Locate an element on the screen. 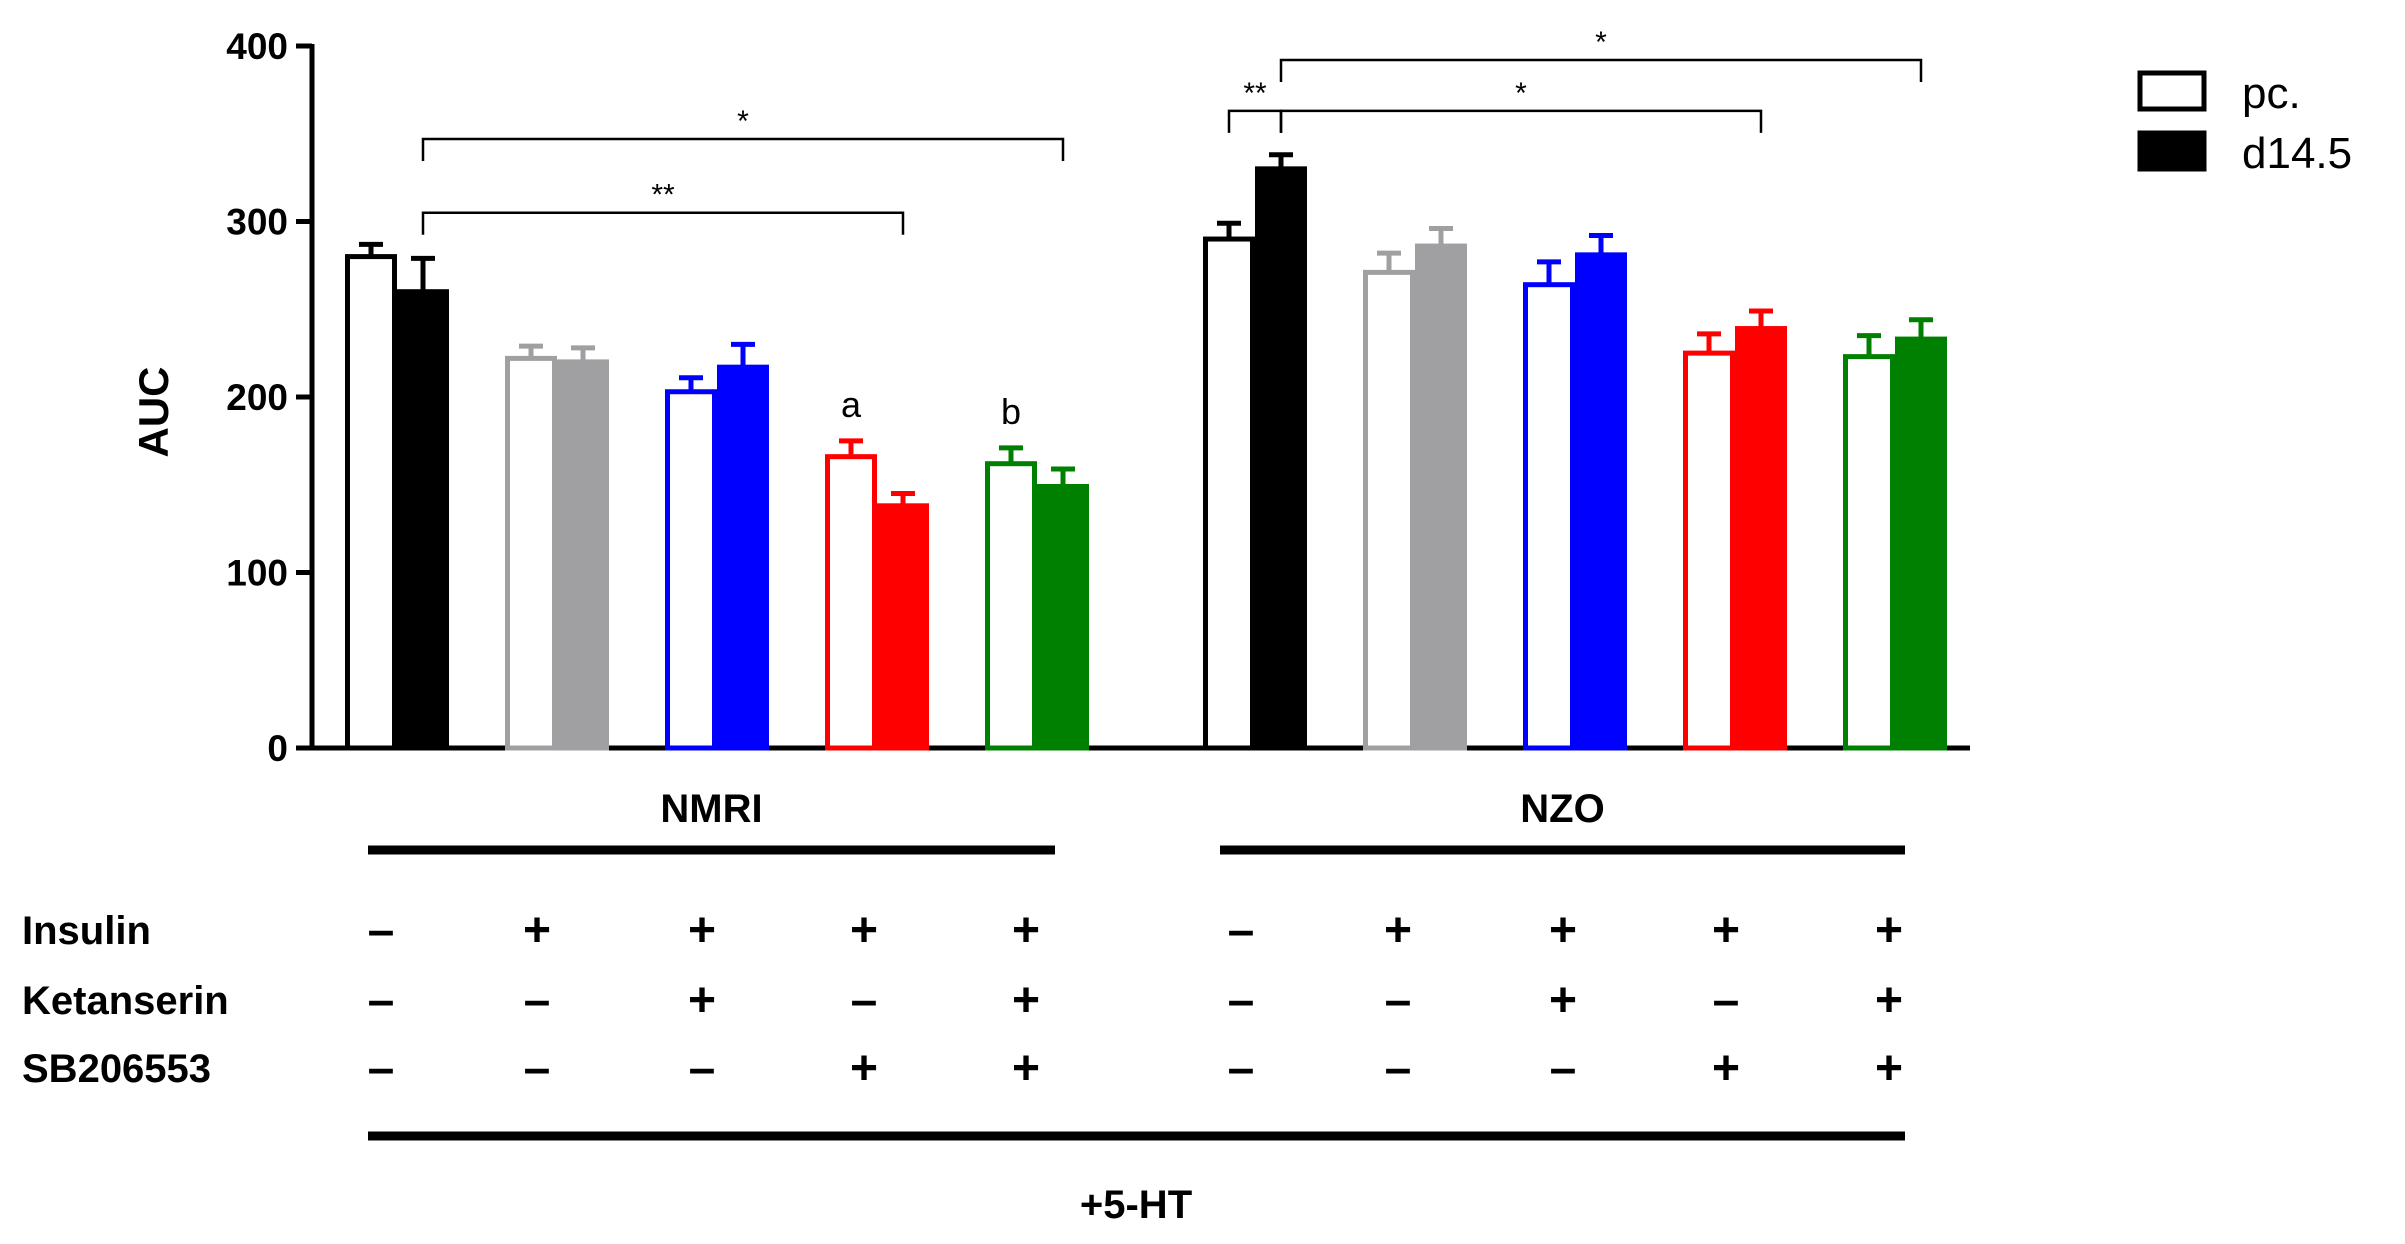  significance-letter: b is located at coordinates (1011, 411).